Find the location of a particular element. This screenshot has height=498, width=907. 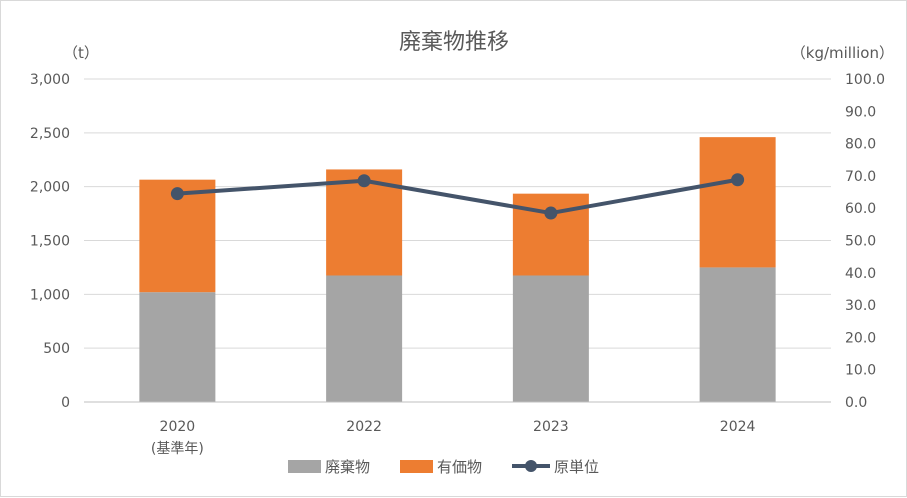

x-tick-label: 2024 is located at coordinates (738, 427).